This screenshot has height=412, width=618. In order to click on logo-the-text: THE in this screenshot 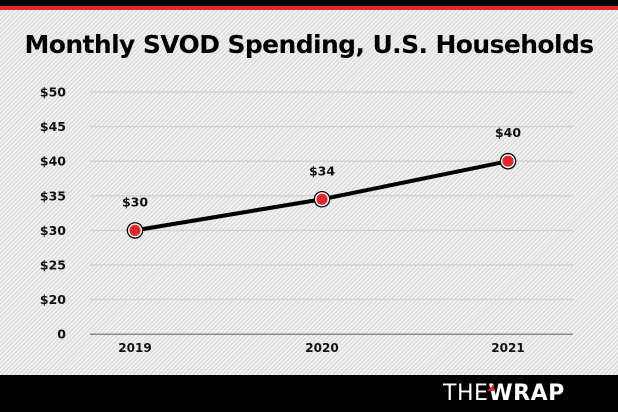, I will do `click(466, 393)`.